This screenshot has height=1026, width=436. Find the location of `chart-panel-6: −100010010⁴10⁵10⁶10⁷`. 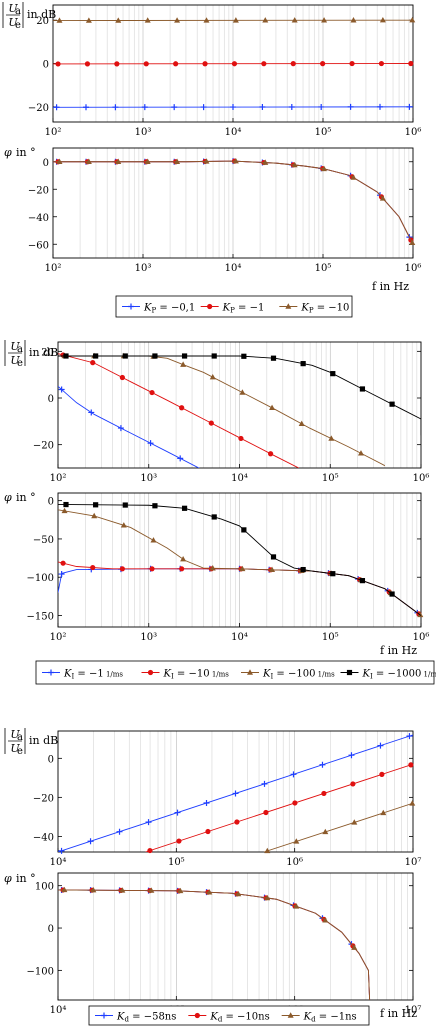

chart-panel-6: −100010010⁴10⁵10⁶10⁷ is located at coordinates (224, 944).